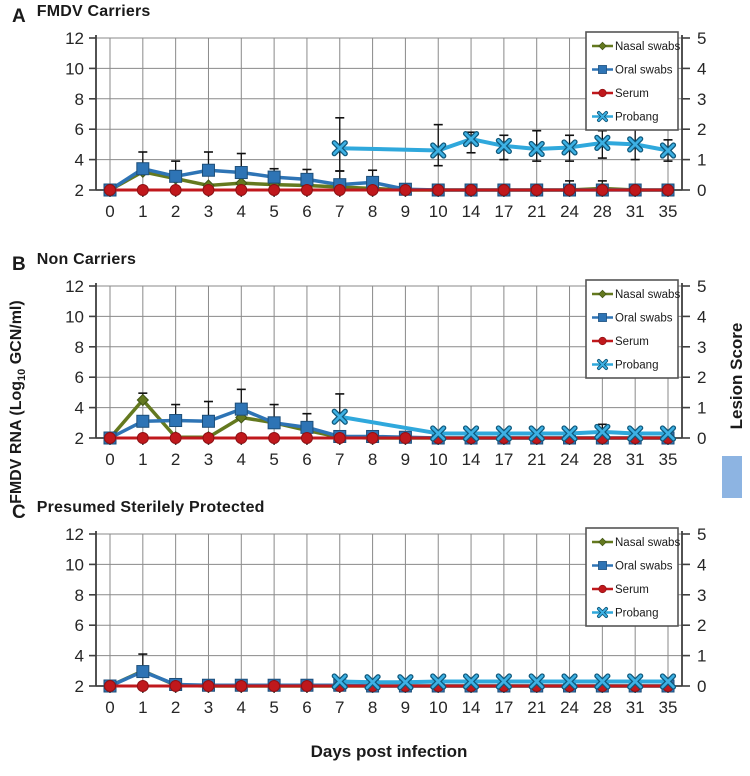 The height and width of the screenshot is (776, 750). What do you see at coordinates (19, 264) in the screenshot?
I see `panel-b-letter: B` at bounding box center [19, 264].